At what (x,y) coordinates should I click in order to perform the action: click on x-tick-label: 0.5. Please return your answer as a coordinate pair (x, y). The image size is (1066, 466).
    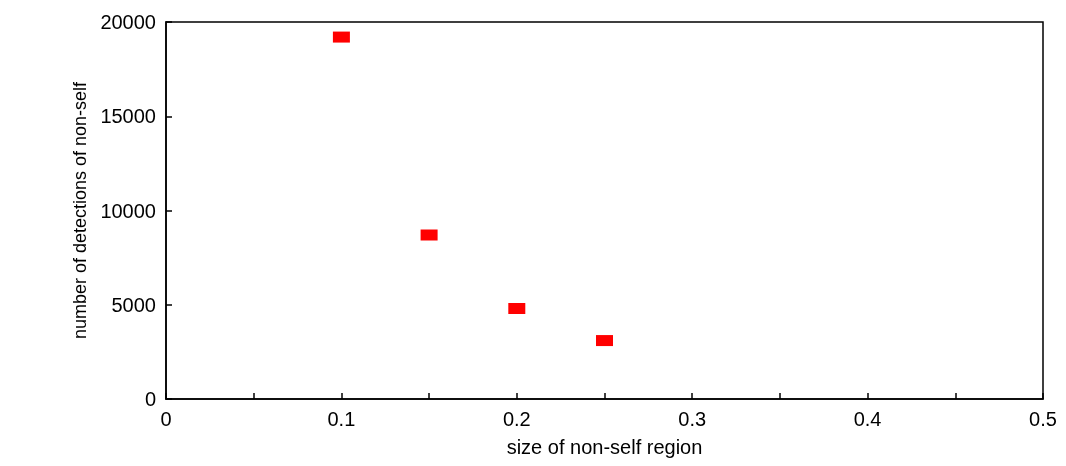
    Looking at the image, I should click on (1043, 419).